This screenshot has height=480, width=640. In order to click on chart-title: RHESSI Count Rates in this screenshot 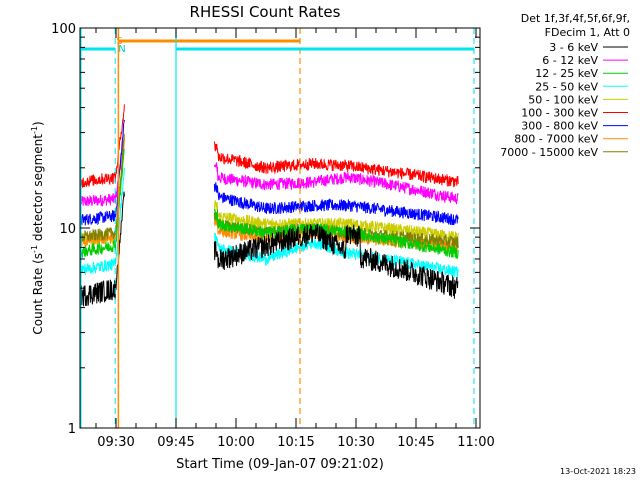, I will do `click(265, 12)`.